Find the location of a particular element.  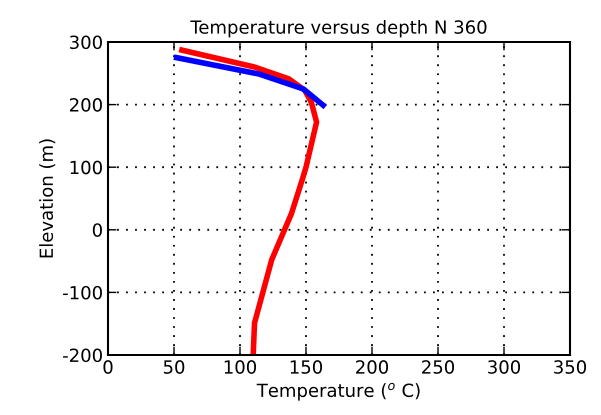

y-tick-label: -100 is located at coordinates (82, 293).